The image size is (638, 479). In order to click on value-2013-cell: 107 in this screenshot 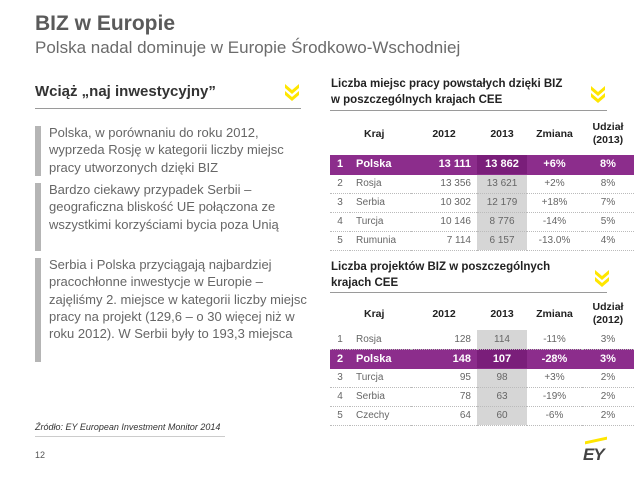, I will do `click(502, 359)`.